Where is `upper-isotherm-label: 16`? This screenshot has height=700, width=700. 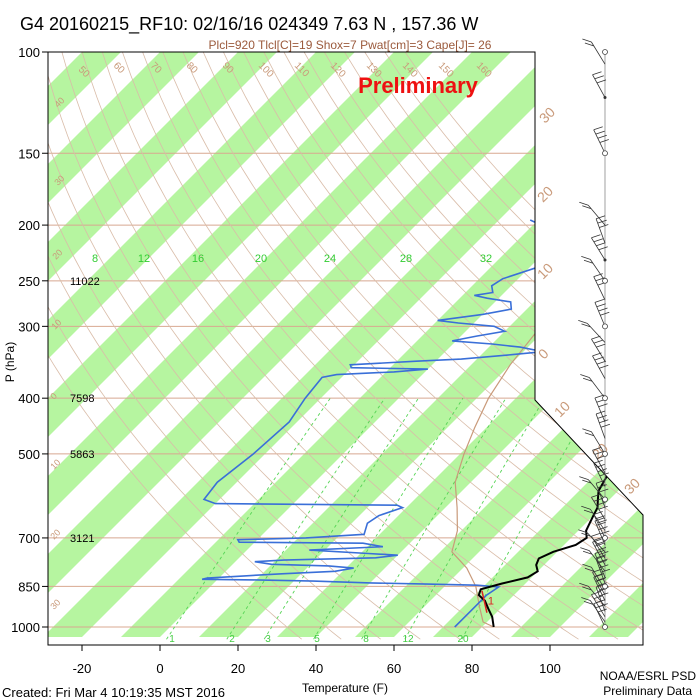
upper-isotherm-label: 16 is located at coordinates (198, 259).